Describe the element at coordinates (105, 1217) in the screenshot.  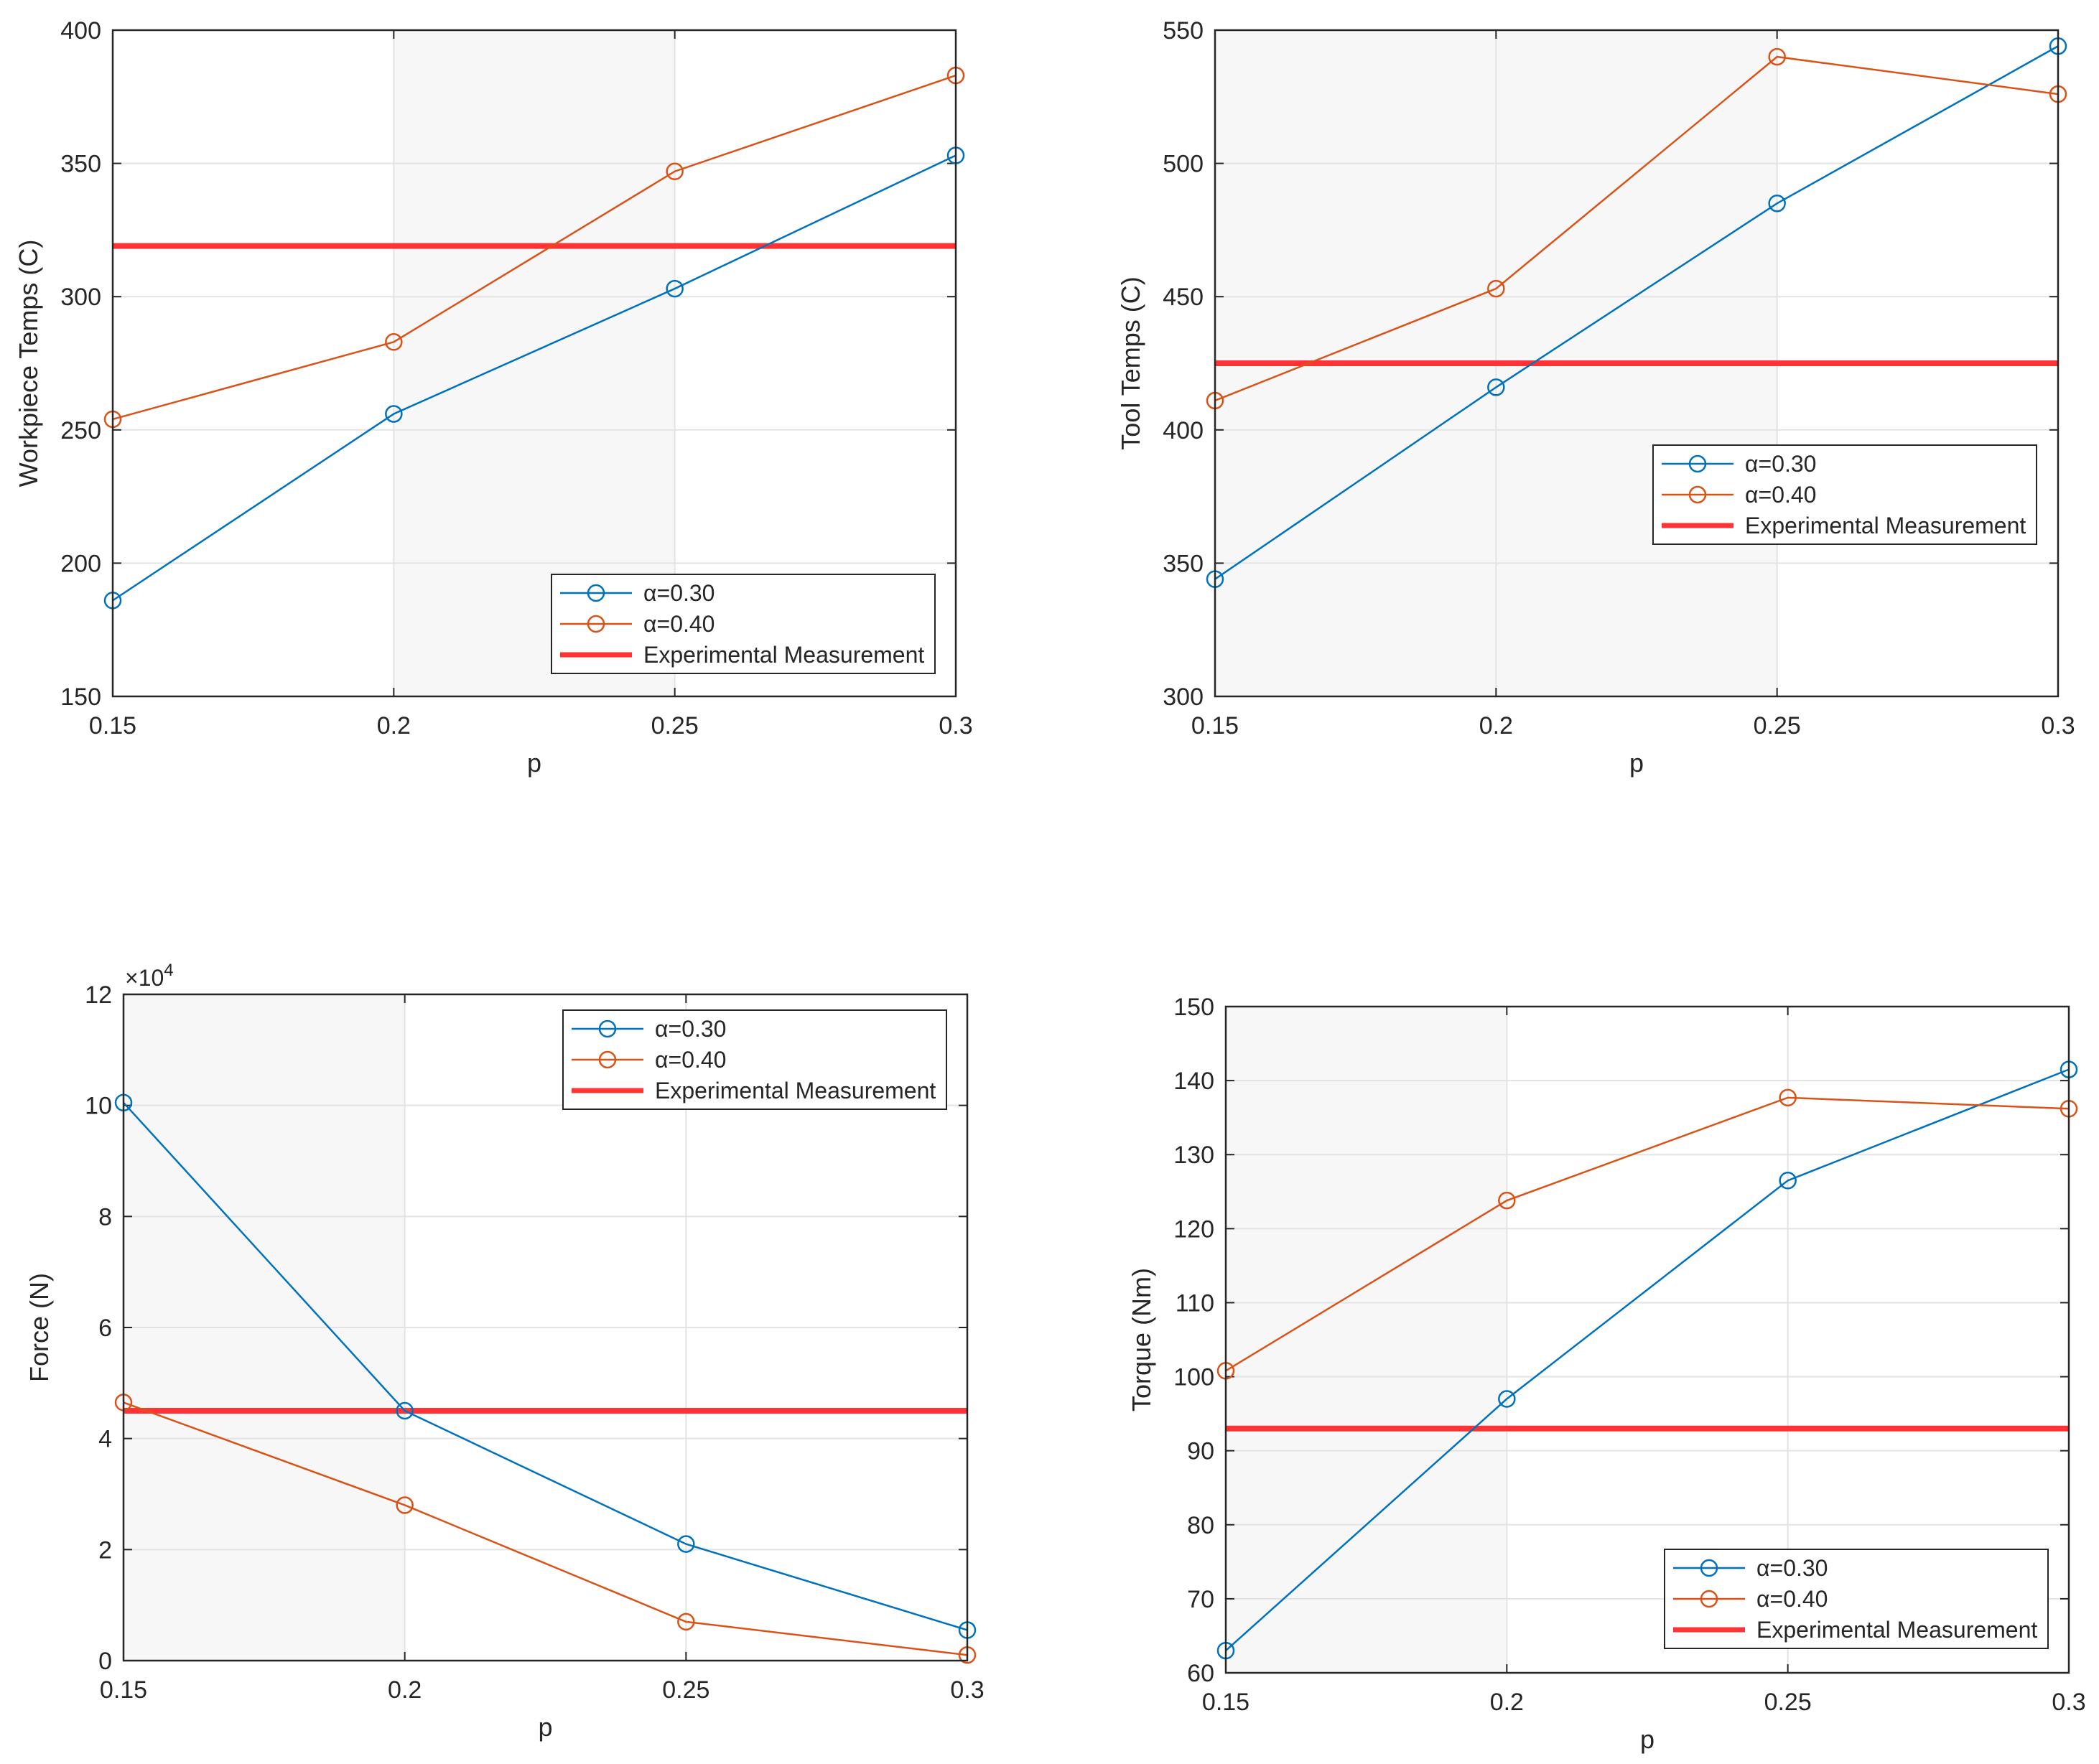
I see `y-tick-label: 8` at that location.